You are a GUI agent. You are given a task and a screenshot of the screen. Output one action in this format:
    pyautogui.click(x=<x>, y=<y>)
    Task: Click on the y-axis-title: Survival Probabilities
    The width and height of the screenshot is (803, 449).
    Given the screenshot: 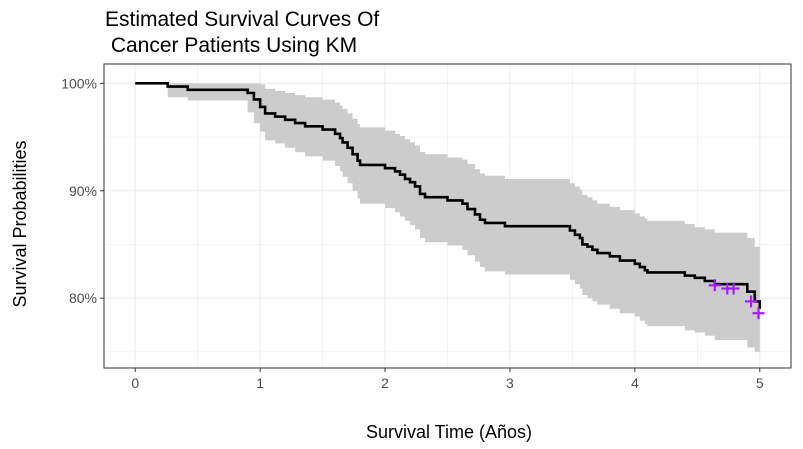 What is the action you would take?
    pyautogui.click(x=20, y=223)
    